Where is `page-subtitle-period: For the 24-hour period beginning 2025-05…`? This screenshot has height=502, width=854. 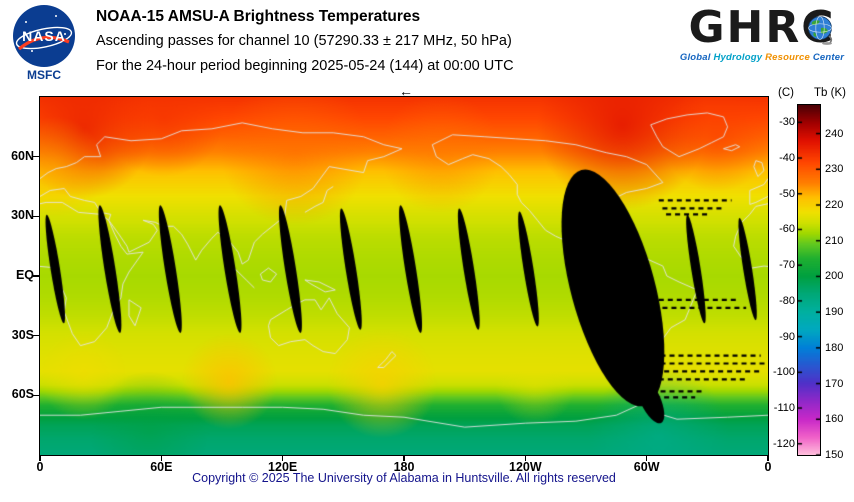
page-subtitle-period: For the 24-hour period beginning 2025-05… is located at coordinates (305, 66).